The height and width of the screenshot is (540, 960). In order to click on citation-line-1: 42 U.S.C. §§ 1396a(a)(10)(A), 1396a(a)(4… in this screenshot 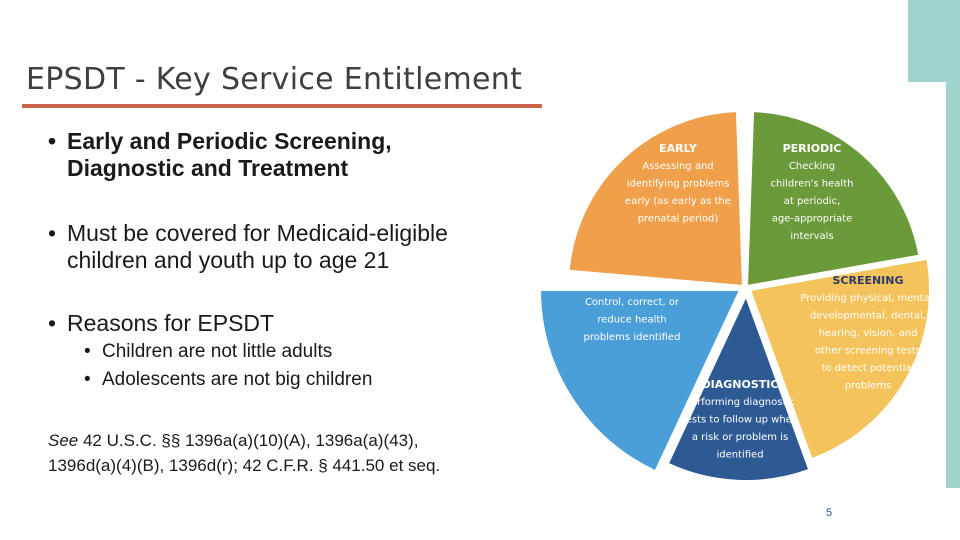, I will do `click(248, 440)`.